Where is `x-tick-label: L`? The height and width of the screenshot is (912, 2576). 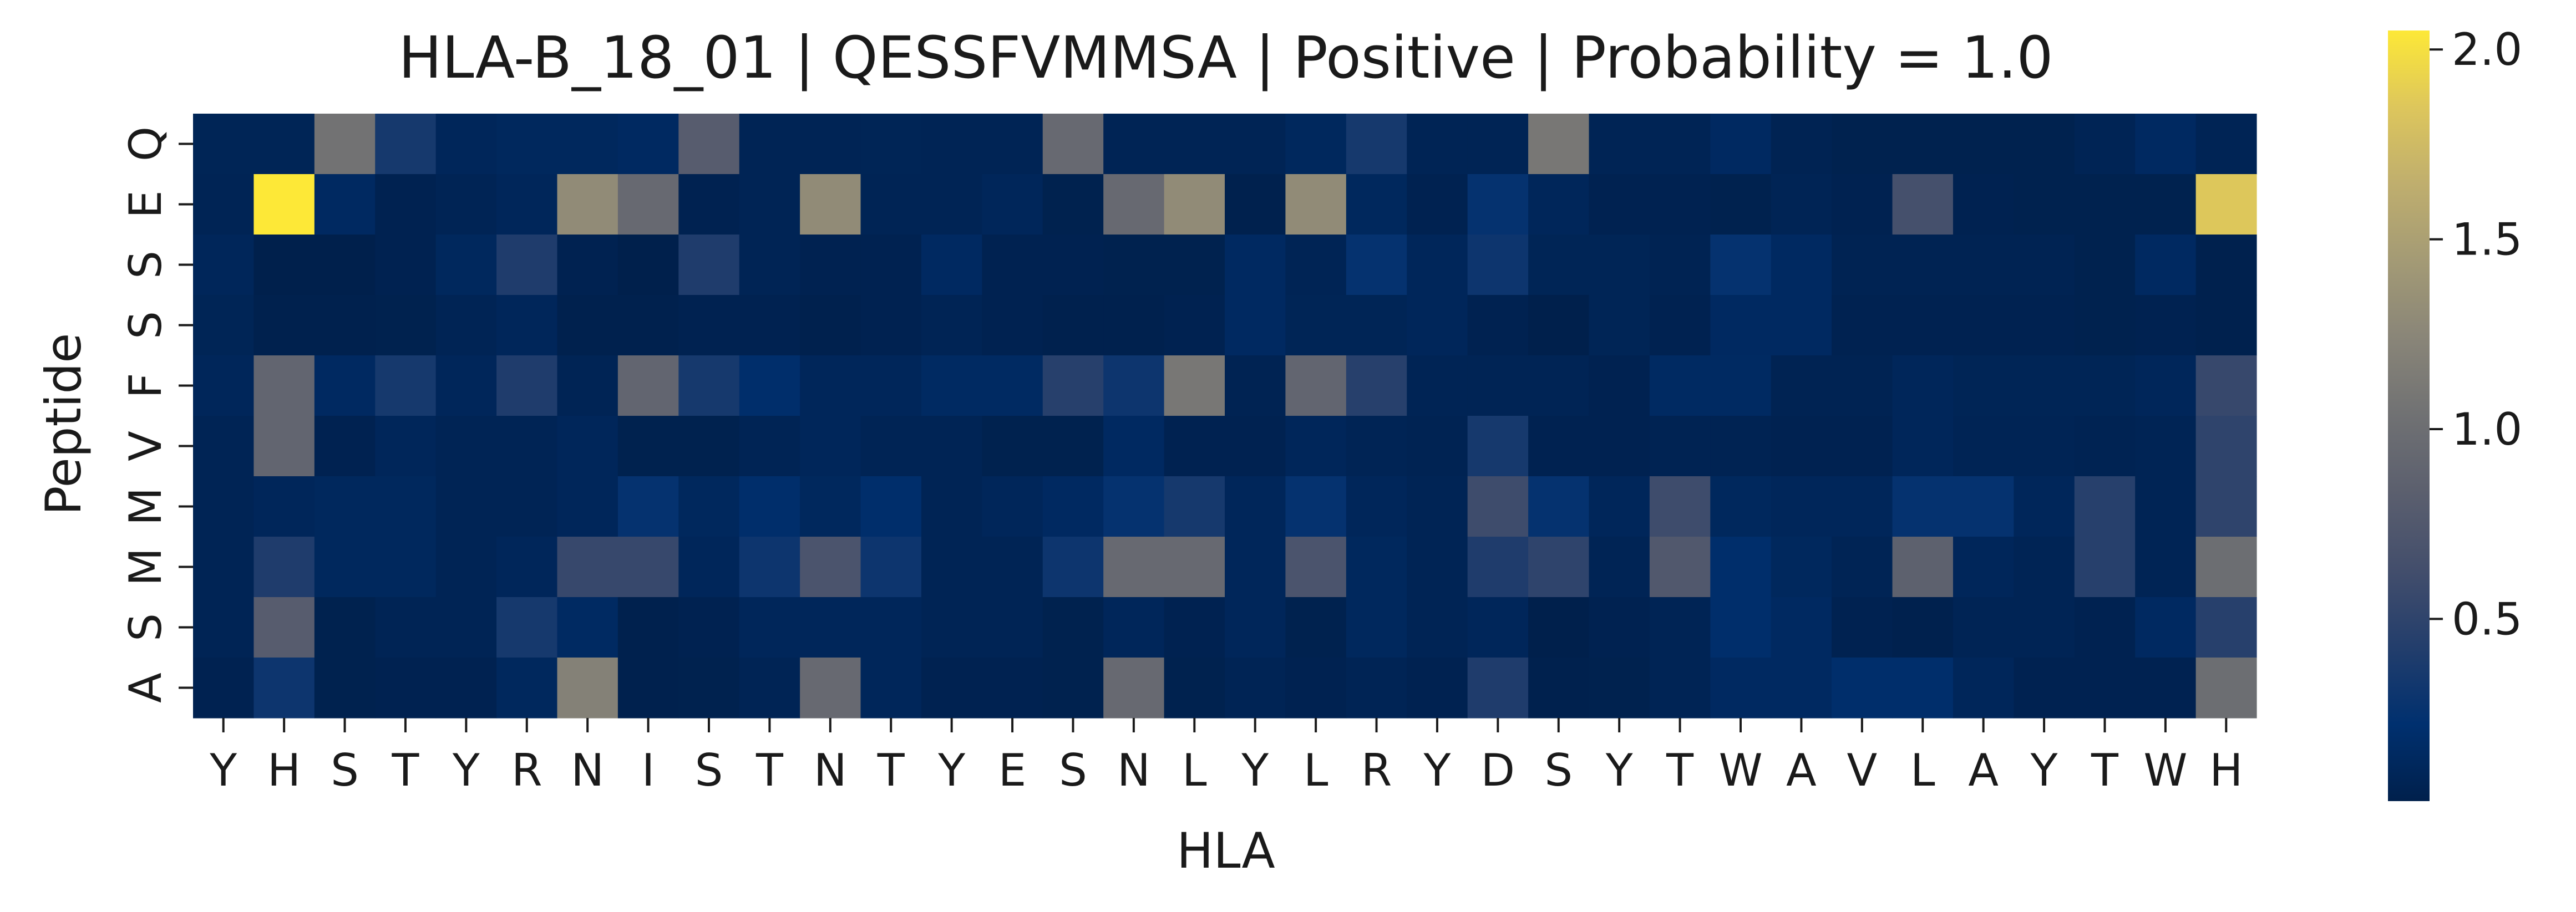
x-tick-label: L is located at coordinates (1194, 770).